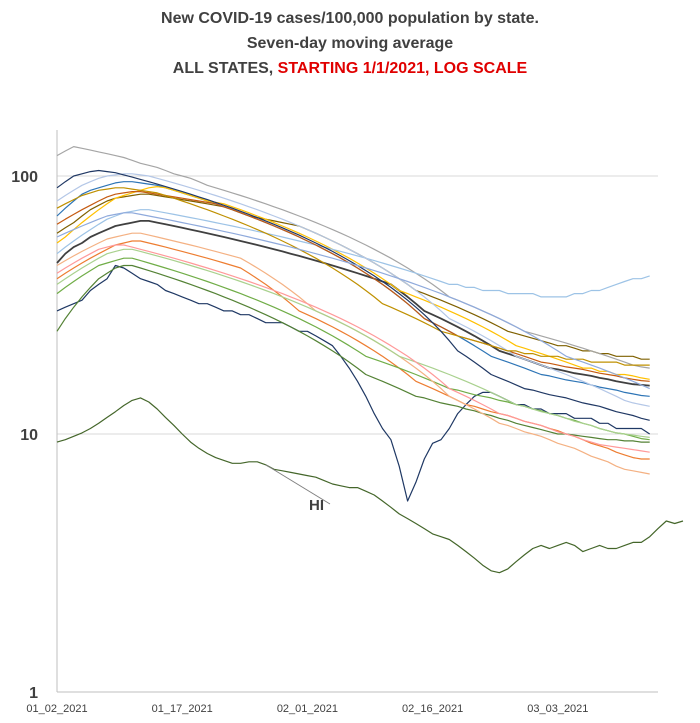 Image resolution: width=700 pixels, height=723 pixels. What do you see at coordinates (557, 709) in the screenshot?
I see `x-tick-label-5: 03_03_2021` at bounding box center [557, 709].